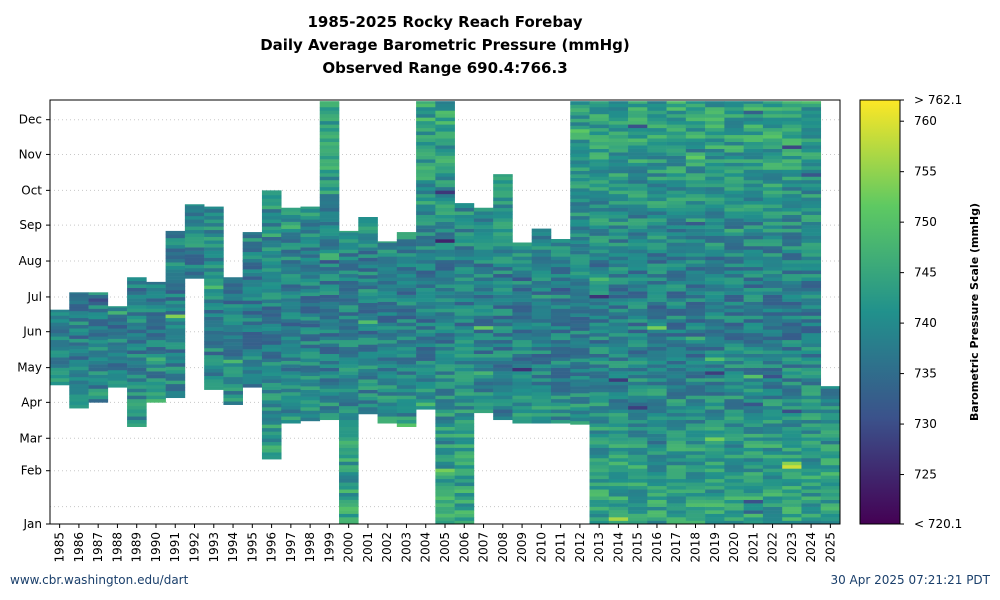 This screenshot has height=600, width=1000. What do you see at coordinates (99, 580) in the screenshot?
I see `footer-url: www.cbr.washington.edu/dart` at bounding box center [99, 580].